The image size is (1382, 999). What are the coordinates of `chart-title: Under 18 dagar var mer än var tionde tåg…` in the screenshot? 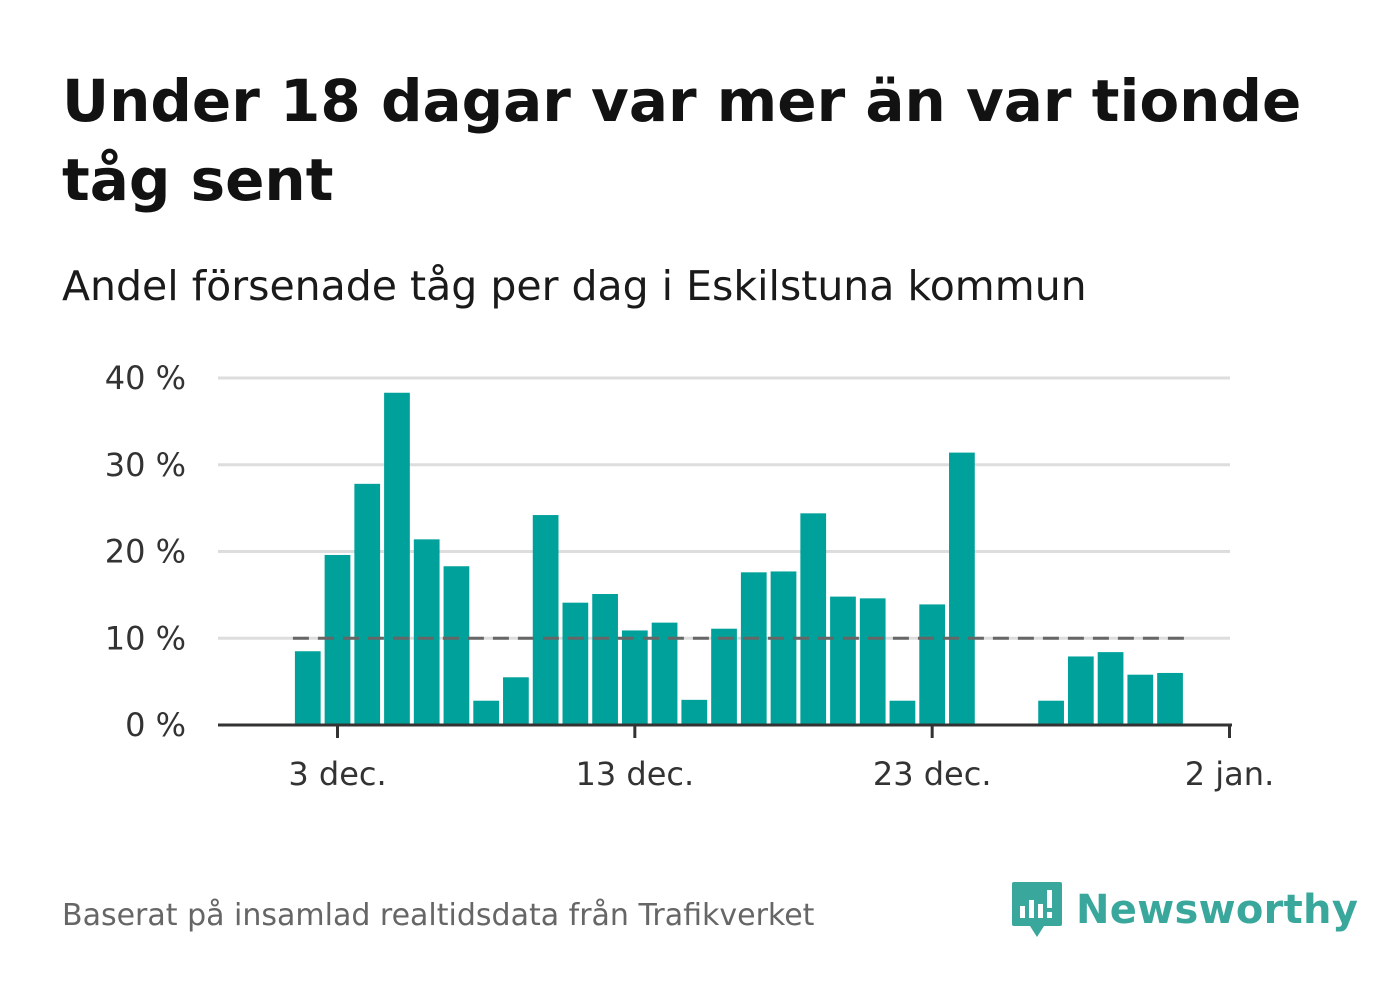 It's located at (682, 140).